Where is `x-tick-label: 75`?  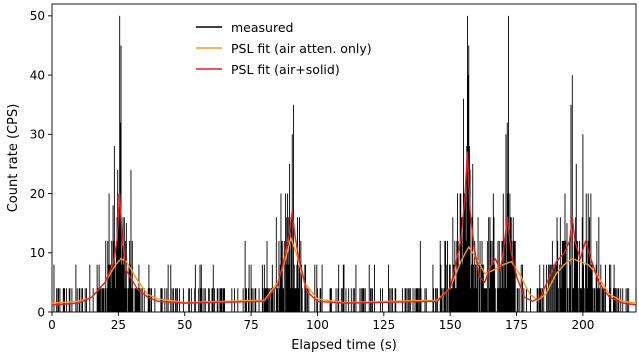 x-tick-label: 75 is located at coordinates (250, 325).